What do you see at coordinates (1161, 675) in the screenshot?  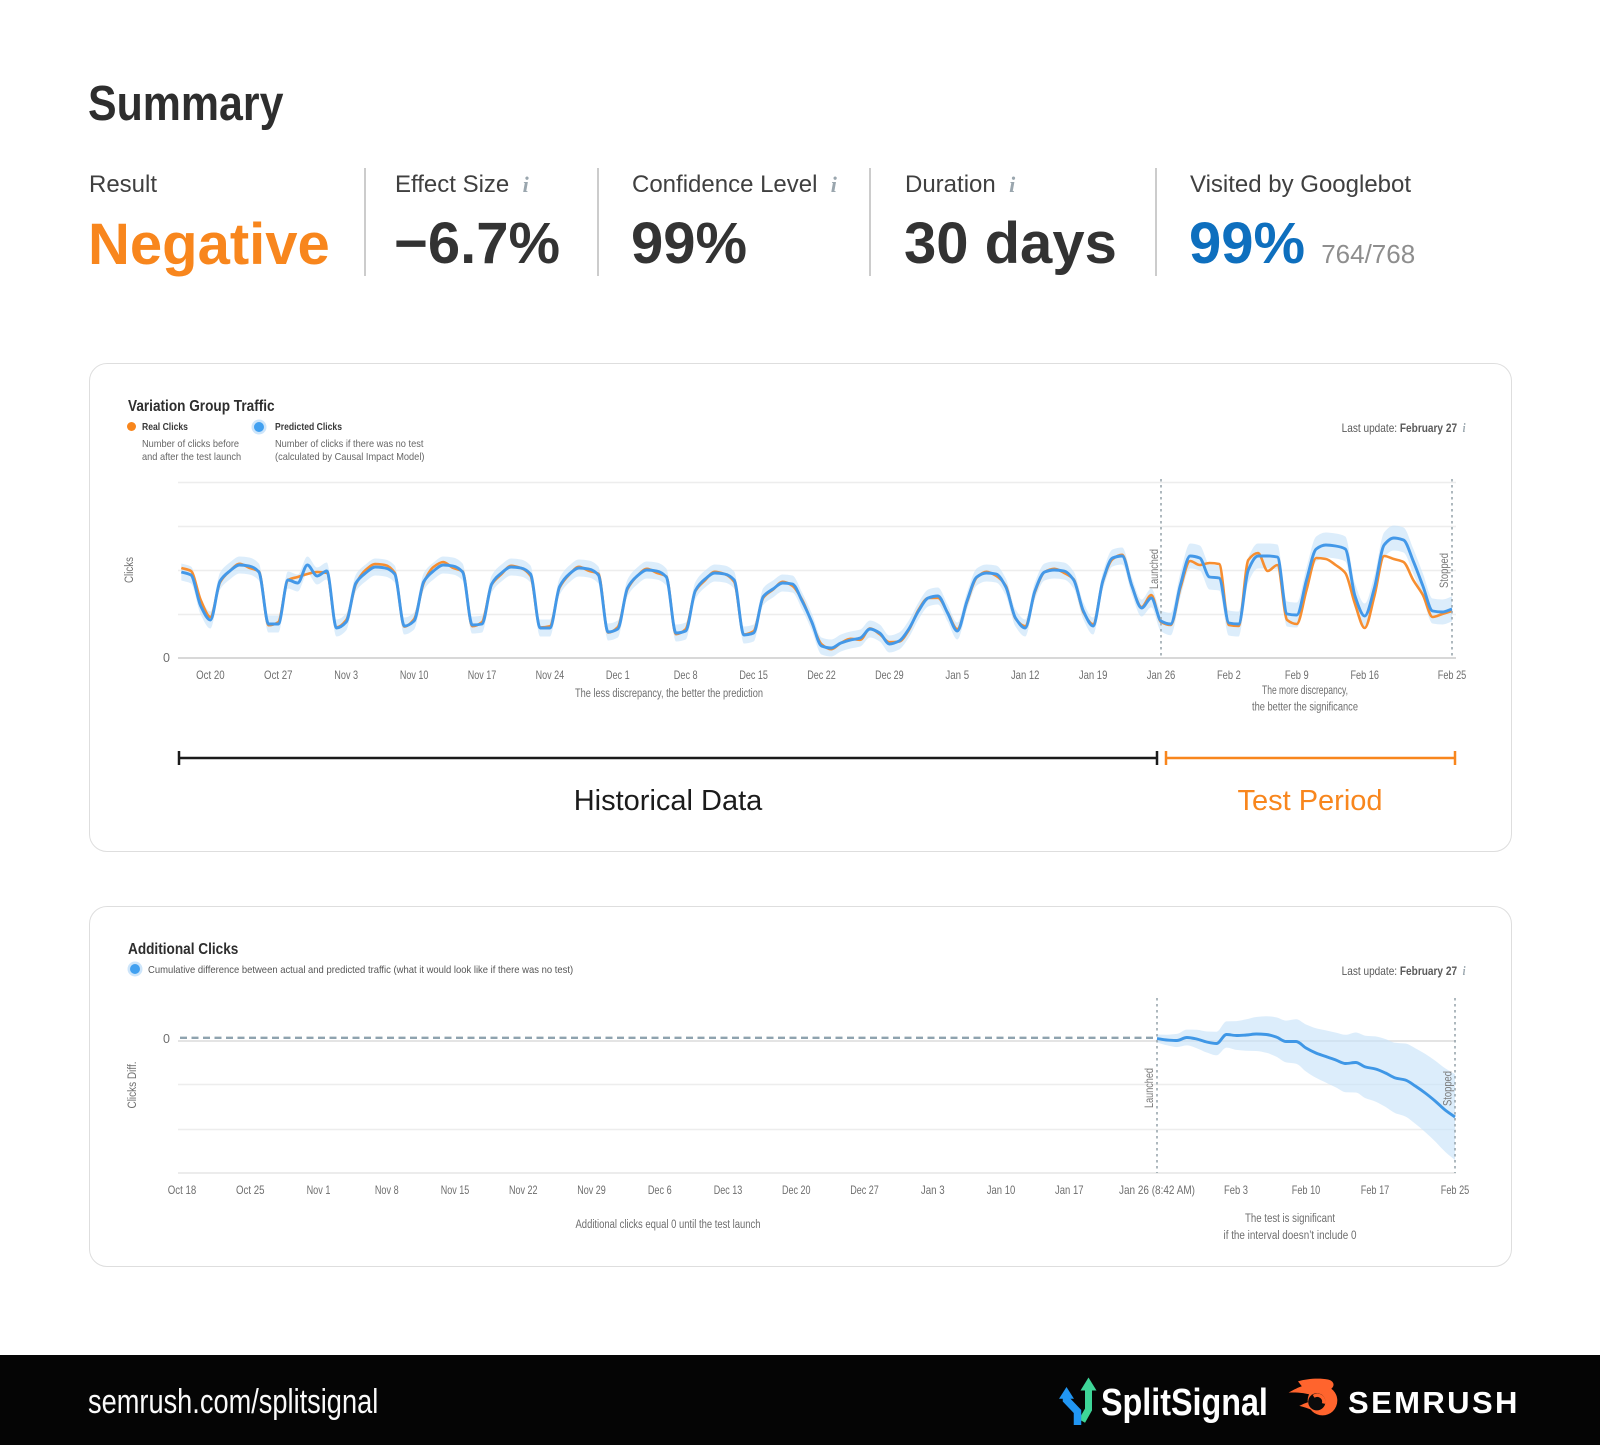 I see `svg-text: Jan 26` at bounding box center [1161, 675].